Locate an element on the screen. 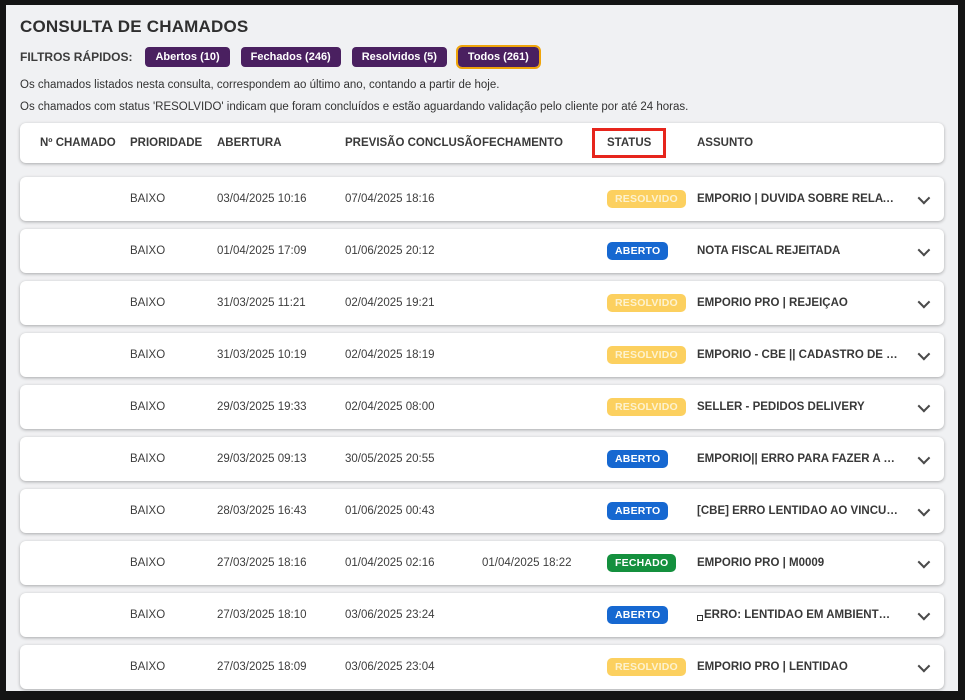  column-header-status: STATUS is located at coordinates (644, 143).